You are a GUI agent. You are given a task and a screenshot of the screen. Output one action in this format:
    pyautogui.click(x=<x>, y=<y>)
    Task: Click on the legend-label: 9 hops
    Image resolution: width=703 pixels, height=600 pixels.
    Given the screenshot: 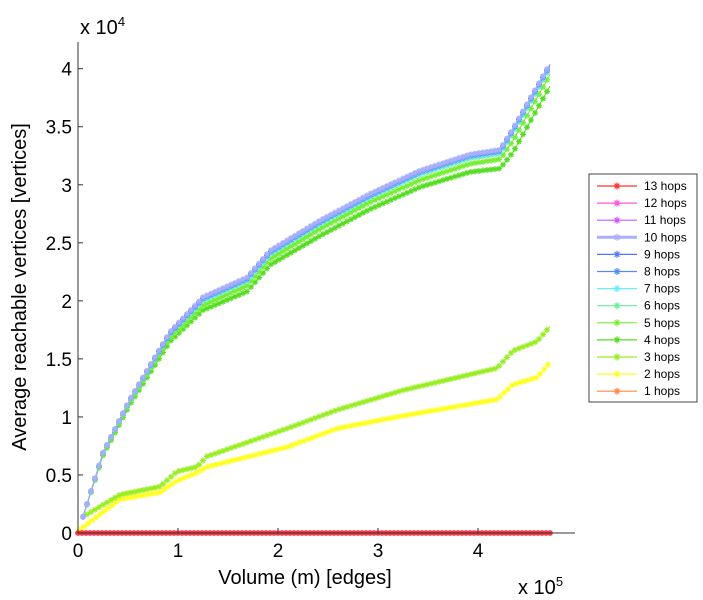 What is the action you would take?
    pyautogui.click(x=662, y=254)
    